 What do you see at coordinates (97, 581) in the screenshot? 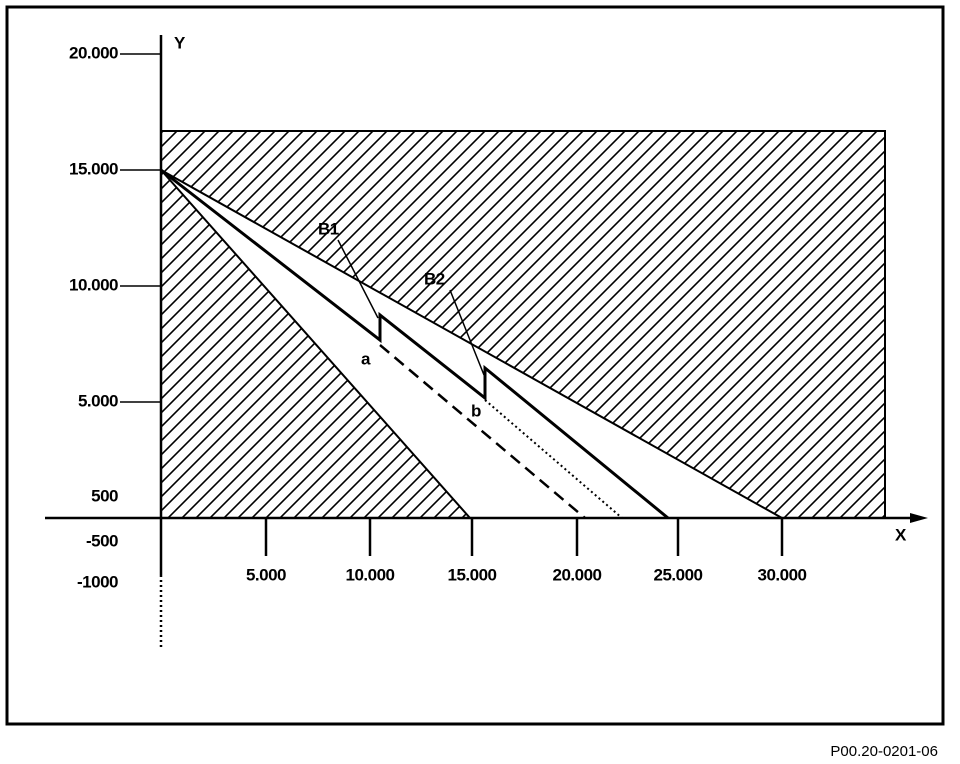
I see `y-tick-label: -1000` at bounding box center [97, 581].